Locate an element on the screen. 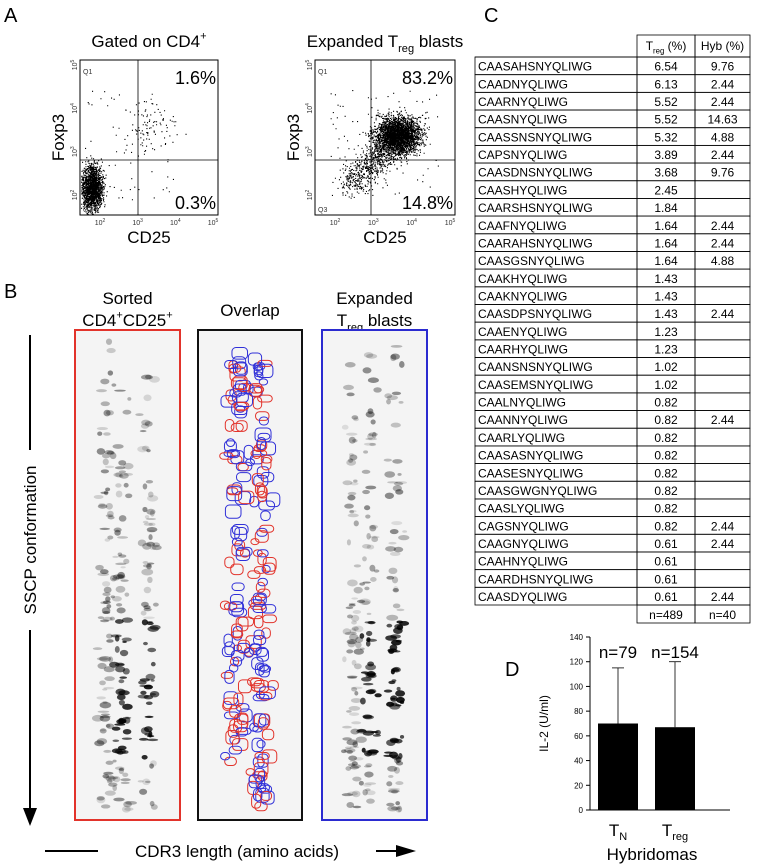 The height and width of the screenshot is (867, 762). cell-text: CAASAHSNYQLIWG is located at coordinates (535, 67).